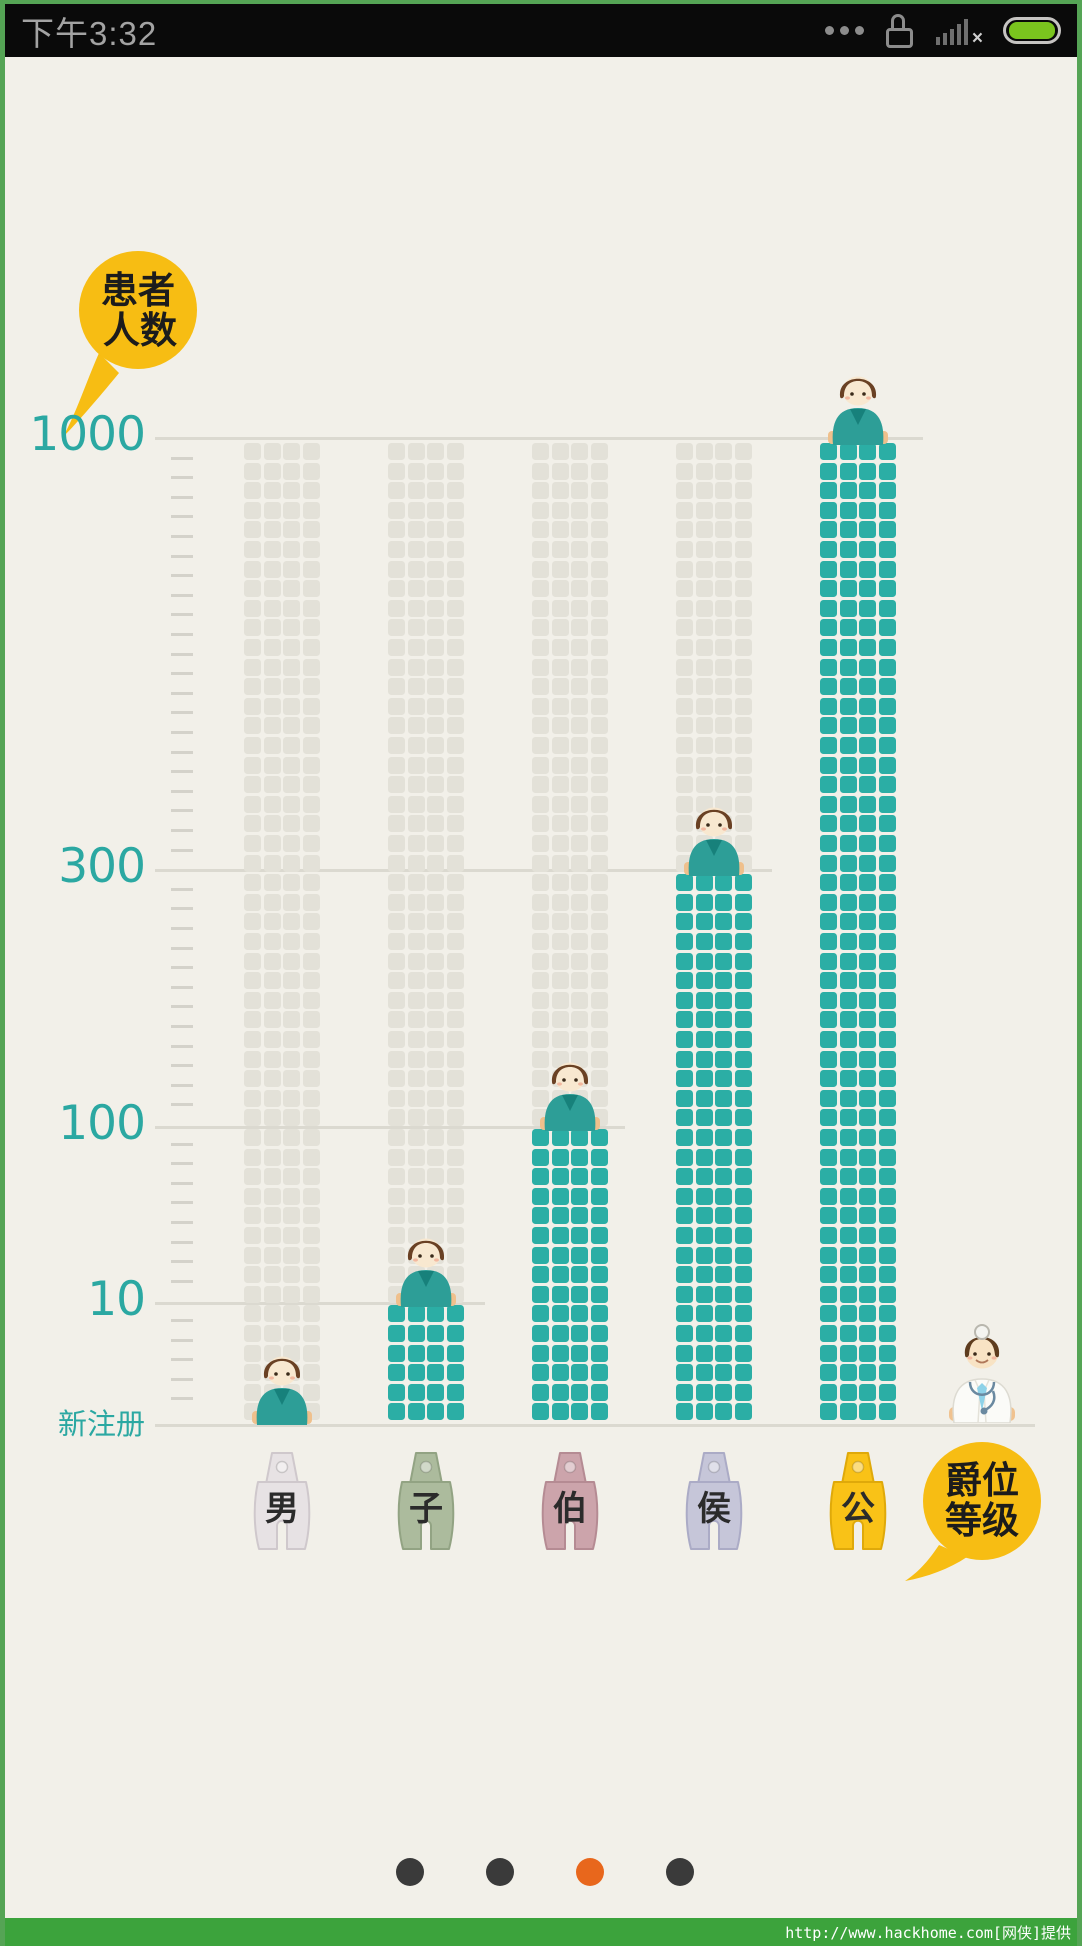  I want to click on x-axis-bubble: 爵位 等级, so click(973, 1511).